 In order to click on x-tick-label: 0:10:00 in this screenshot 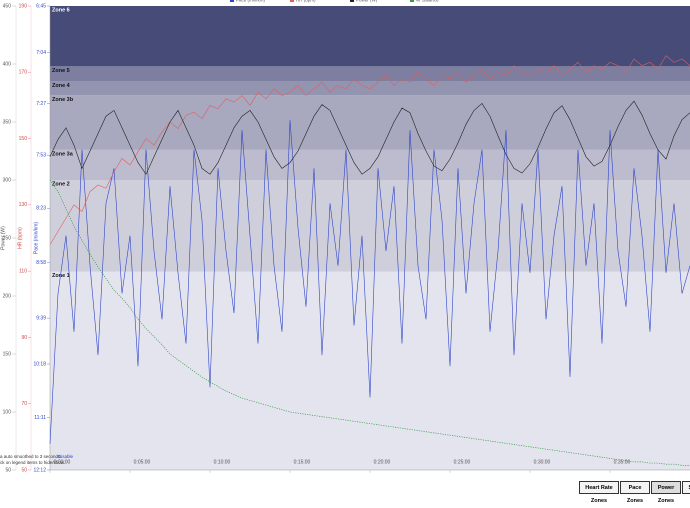, I will do `click(222, 462)`.